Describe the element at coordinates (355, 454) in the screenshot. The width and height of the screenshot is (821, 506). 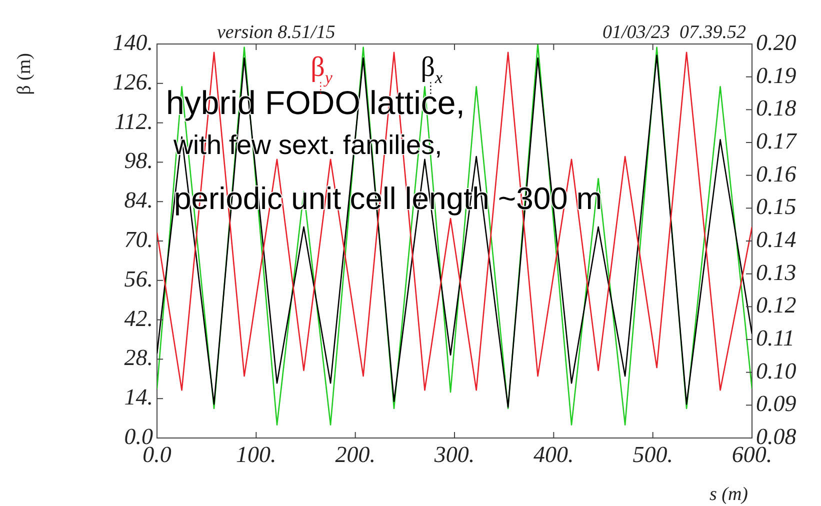
I see `x-tick-label: 200.` at that location.